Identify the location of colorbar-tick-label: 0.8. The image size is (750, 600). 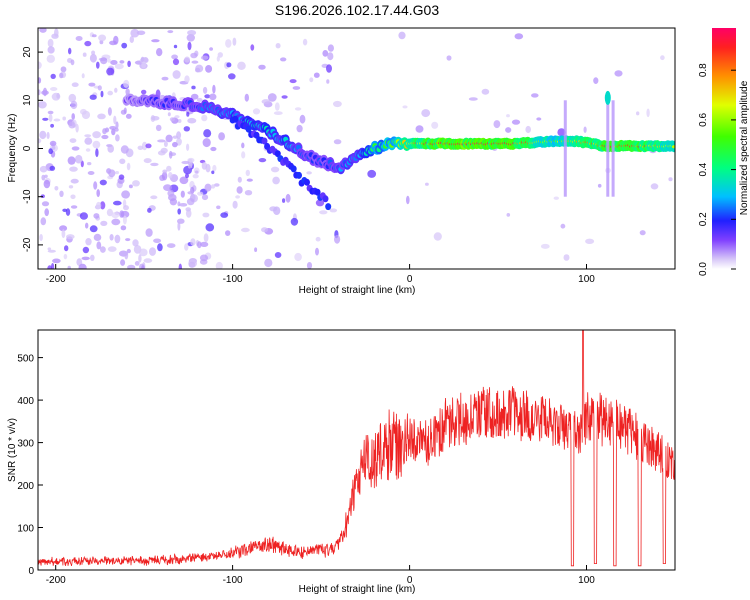
(703, 70).